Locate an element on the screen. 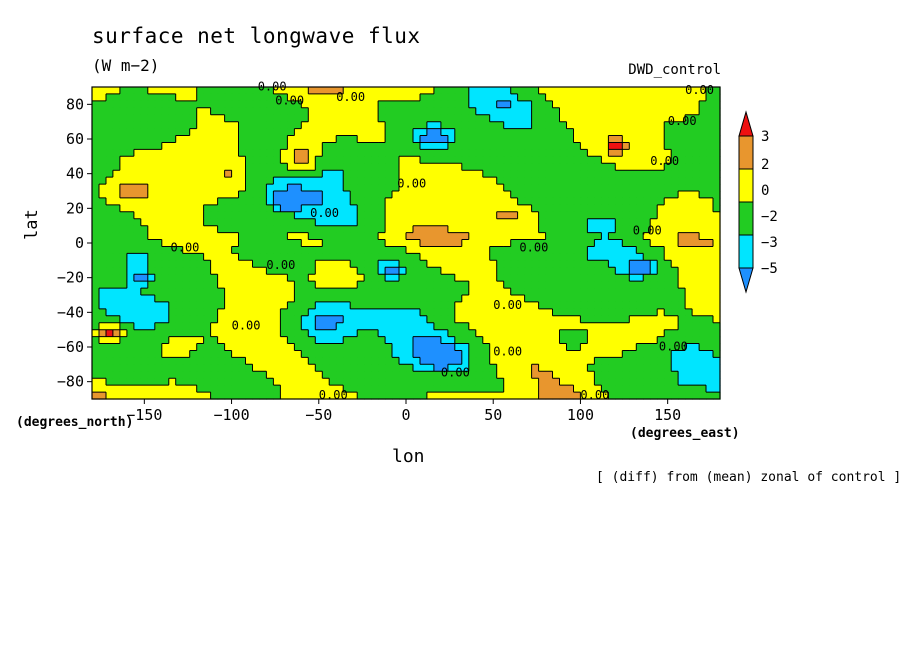  y-tick-label: 60 is located at coordinates (75, 139).